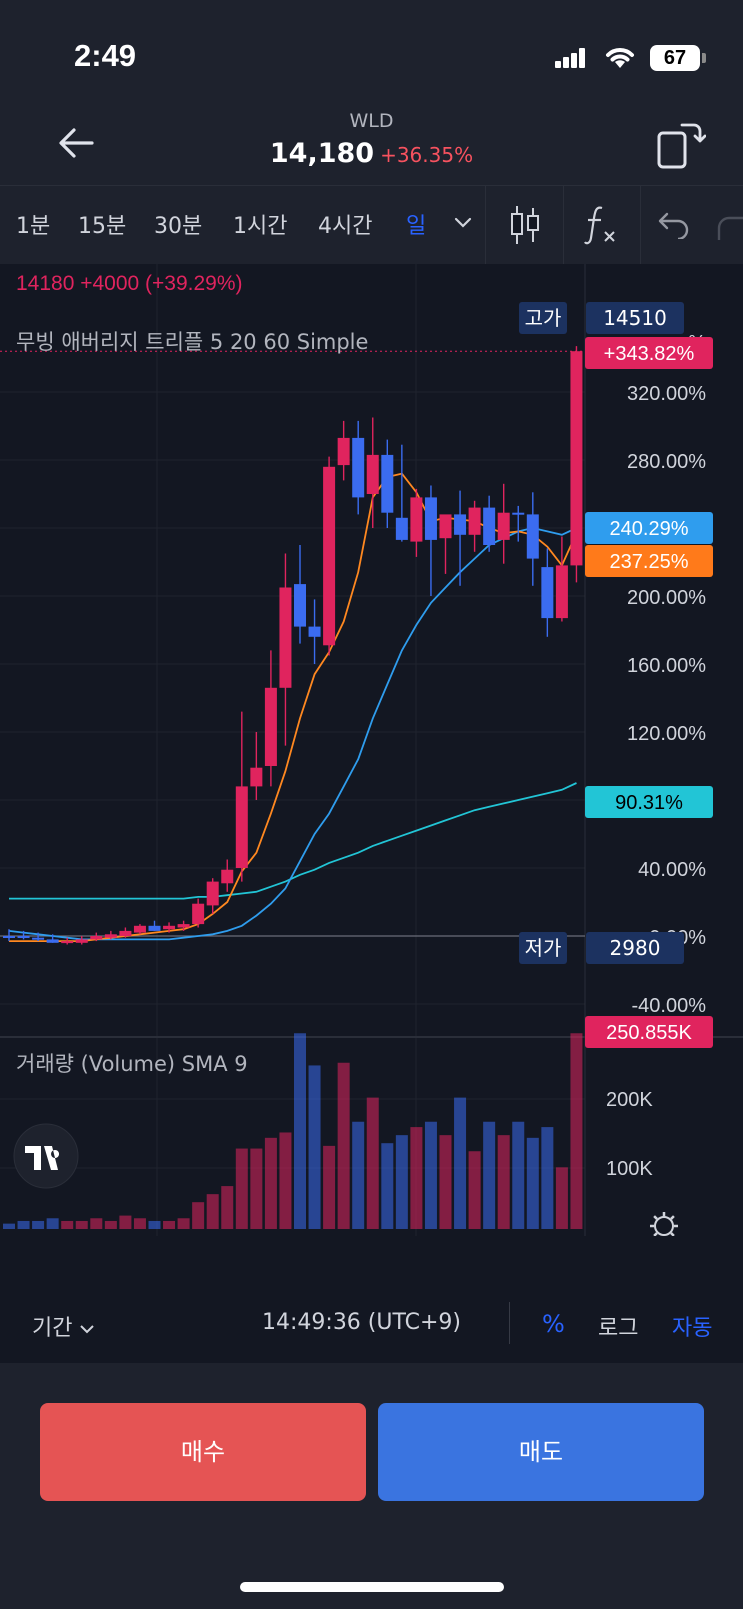 This screenshot has height=1609, width=743. Describe the element at coordinates (345, 226) in the screenshot. I see `timeframe-4h: 4시간` at that location.